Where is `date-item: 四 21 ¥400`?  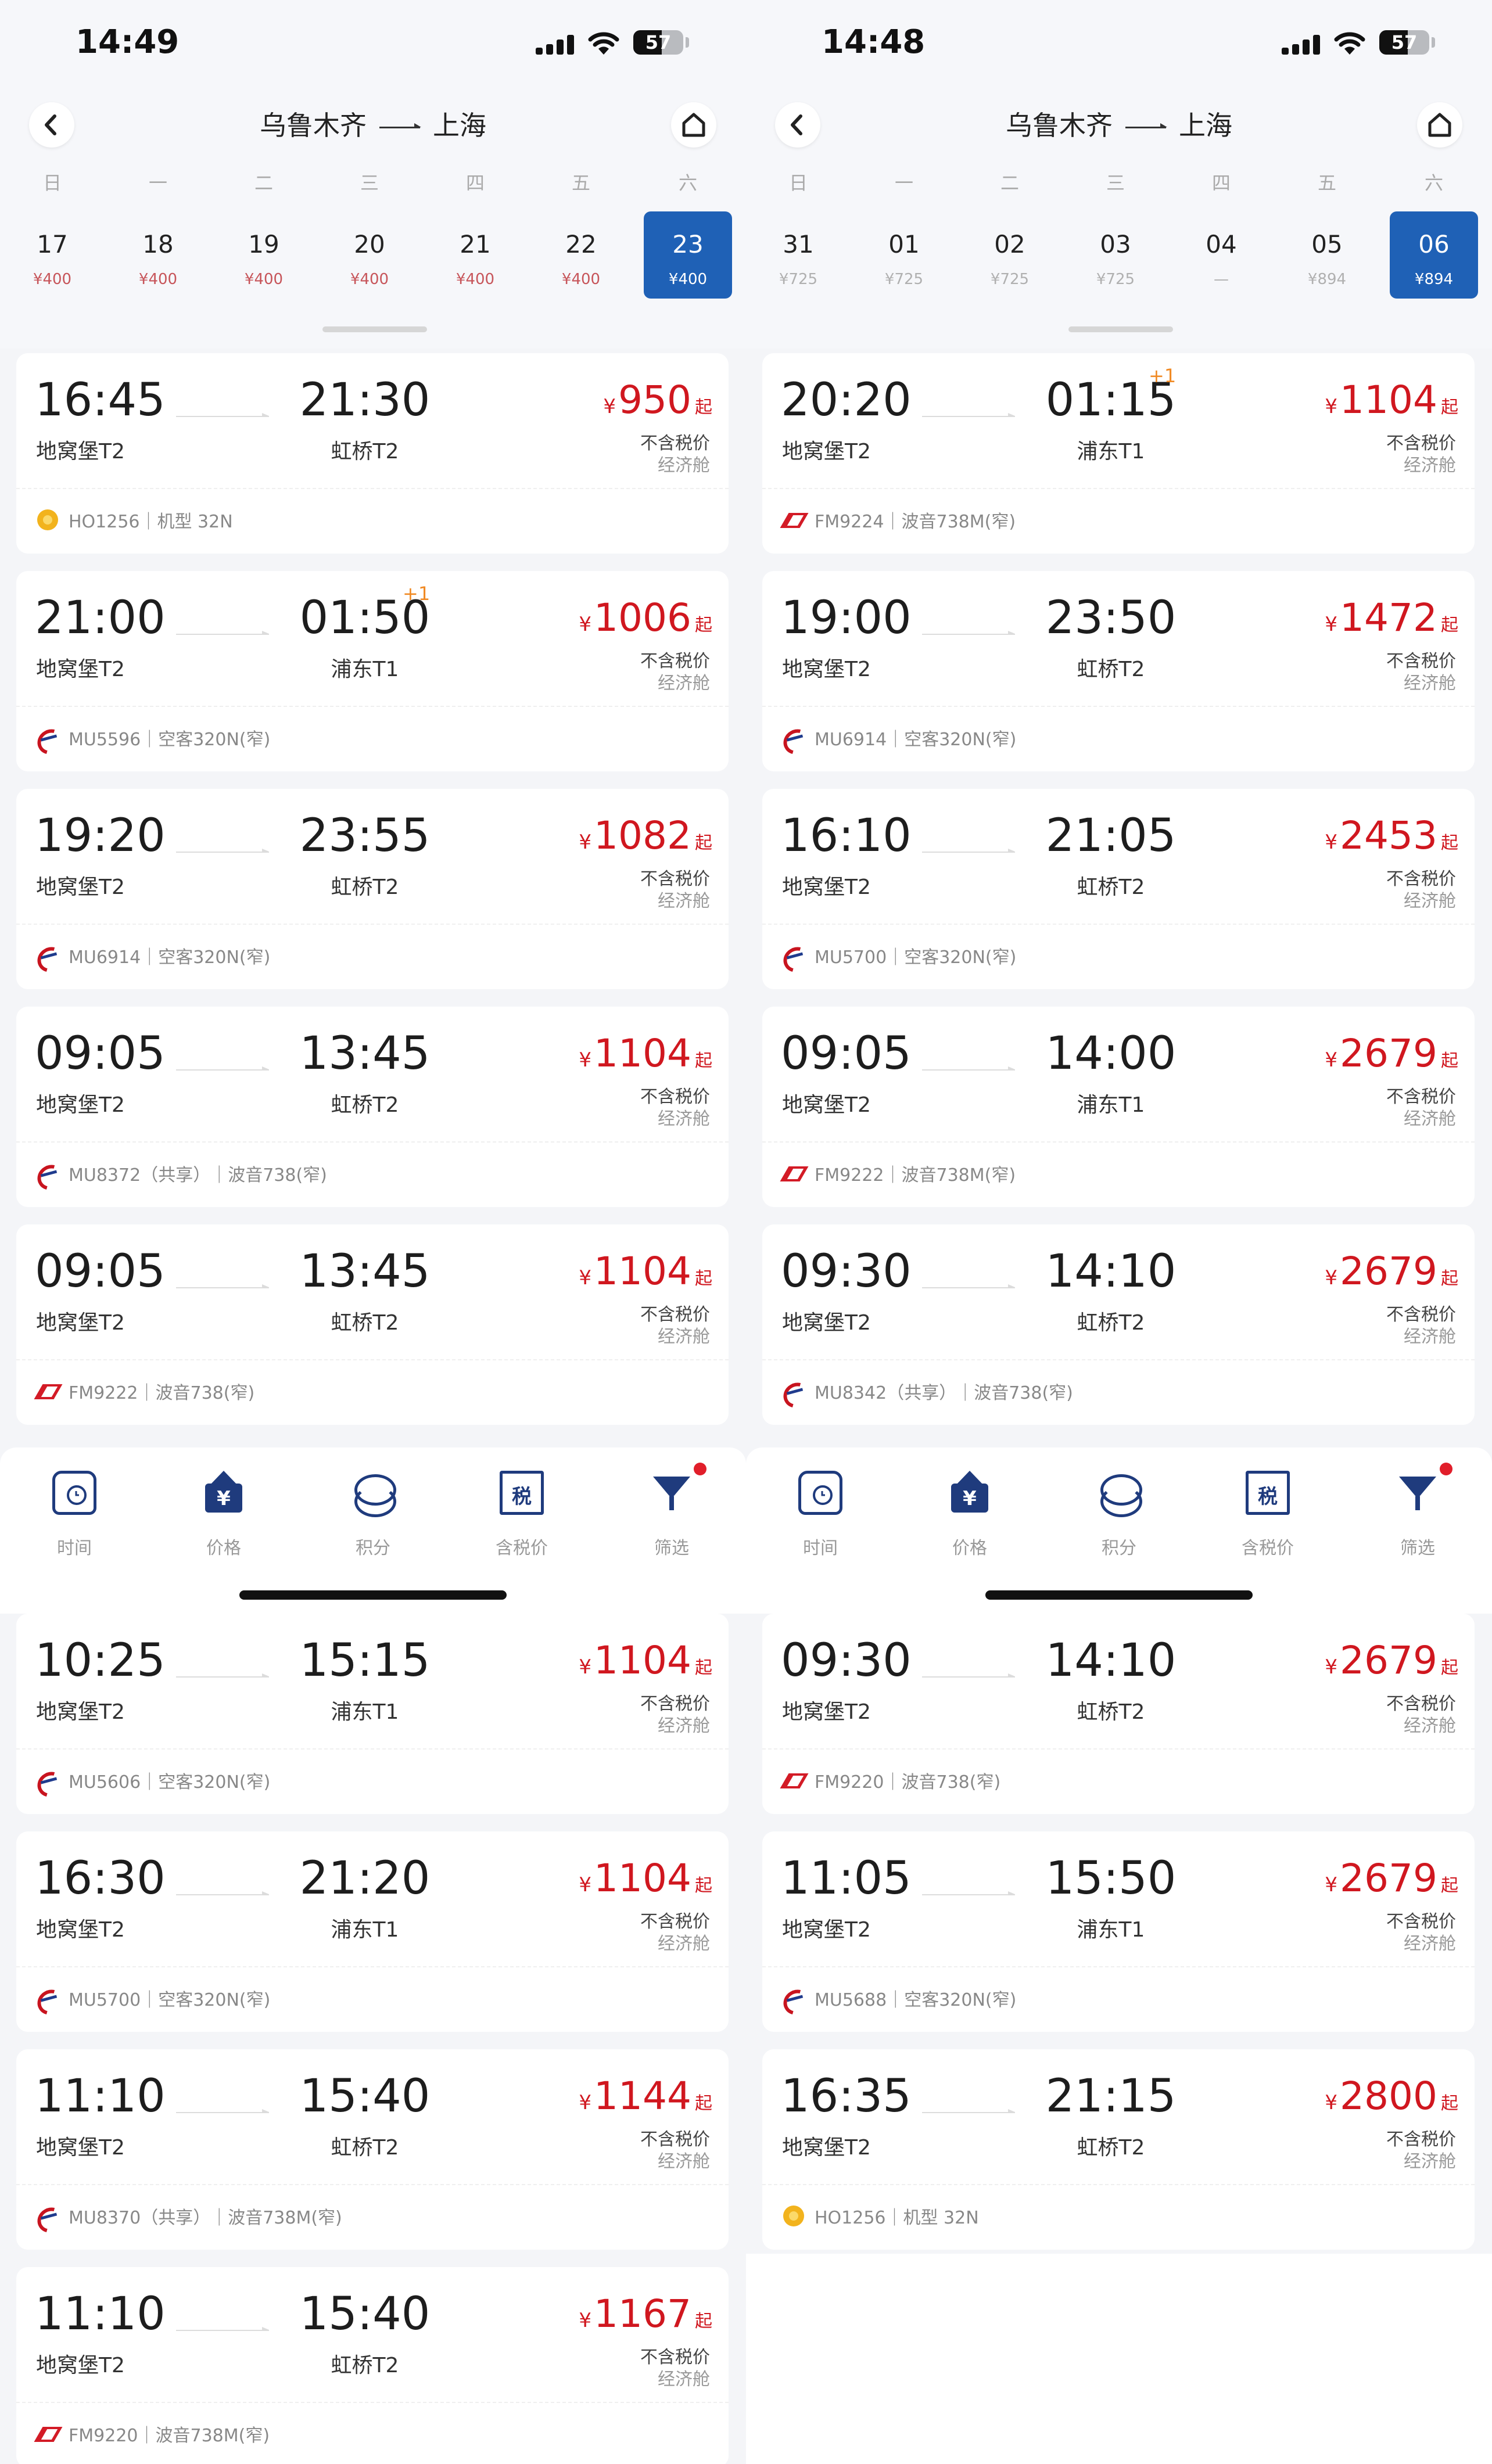 date-item: 四 21 ¥400 is located at coordinates (475, 230).